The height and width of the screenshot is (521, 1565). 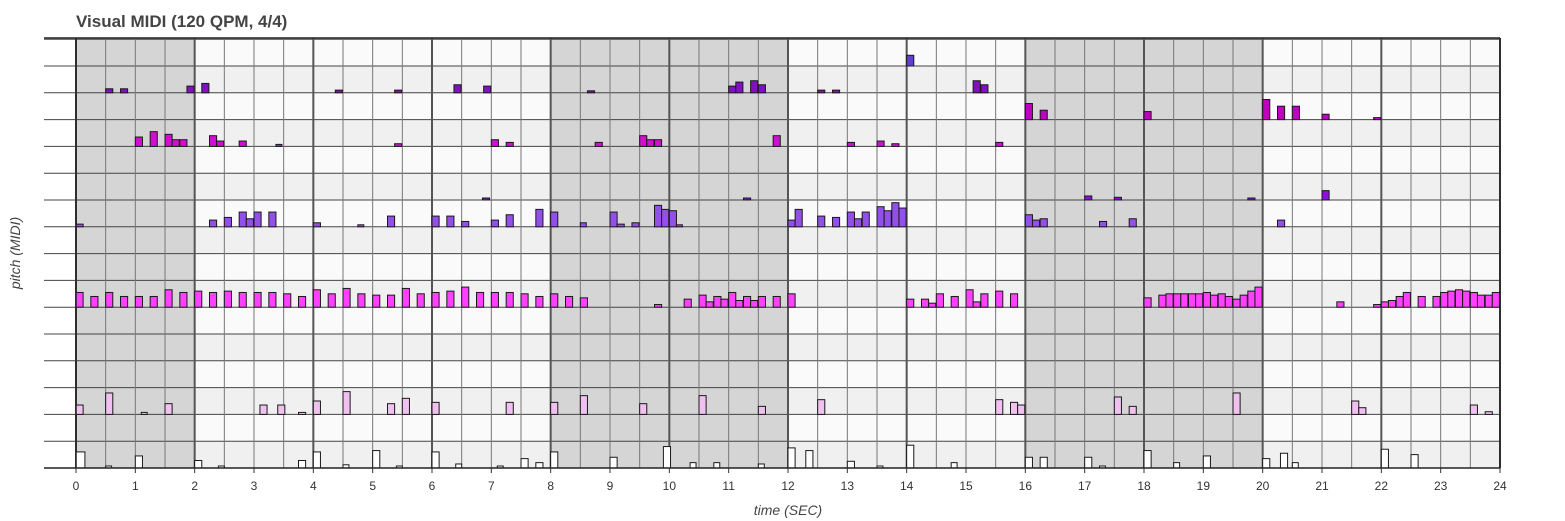 What do you see at coordinates (313, 486) in the screenshot?
I see `x-tick-label: 4` at bounding box center [313, 486].